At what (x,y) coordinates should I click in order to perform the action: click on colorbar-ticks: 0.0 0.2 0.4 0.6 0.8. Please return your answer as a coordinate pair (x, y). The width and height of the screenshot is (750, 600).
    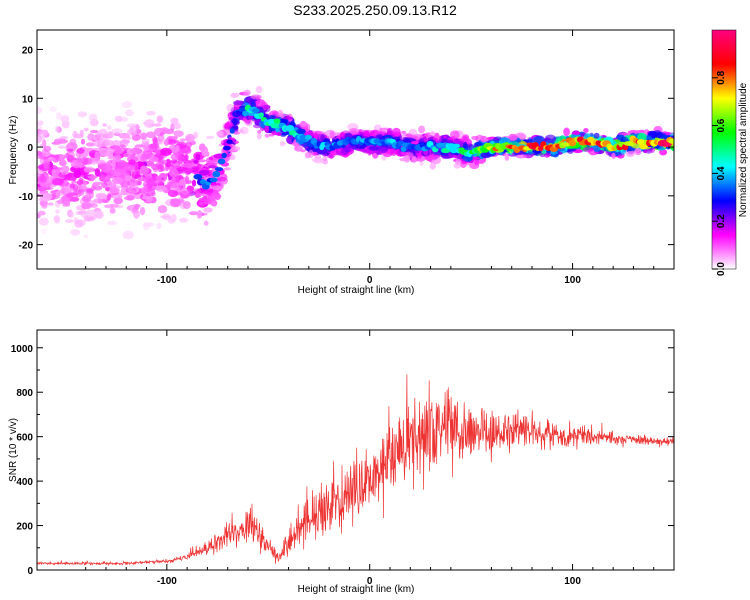
    Looking at the image, I should click on (719, 173).